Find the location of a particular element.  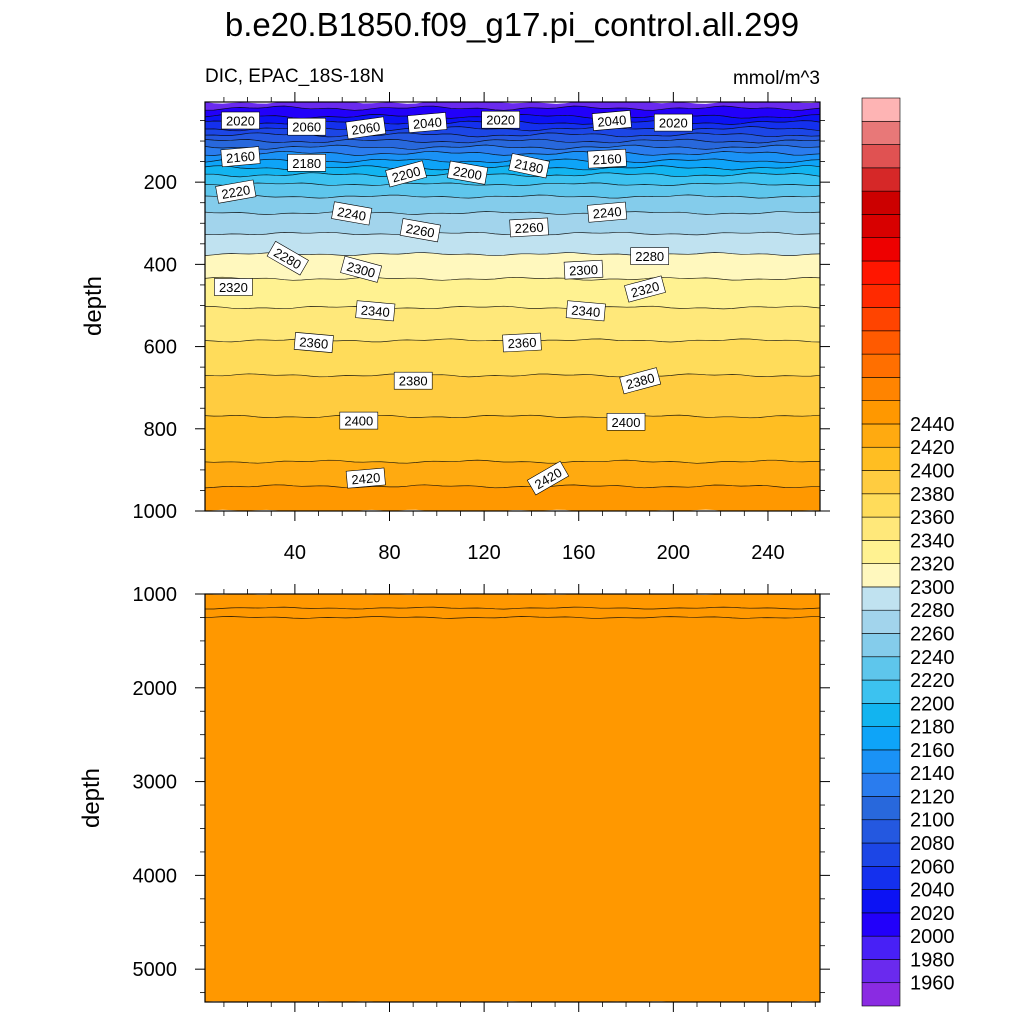

contour-label-text: 2340 is located at coordinates (375, 311).